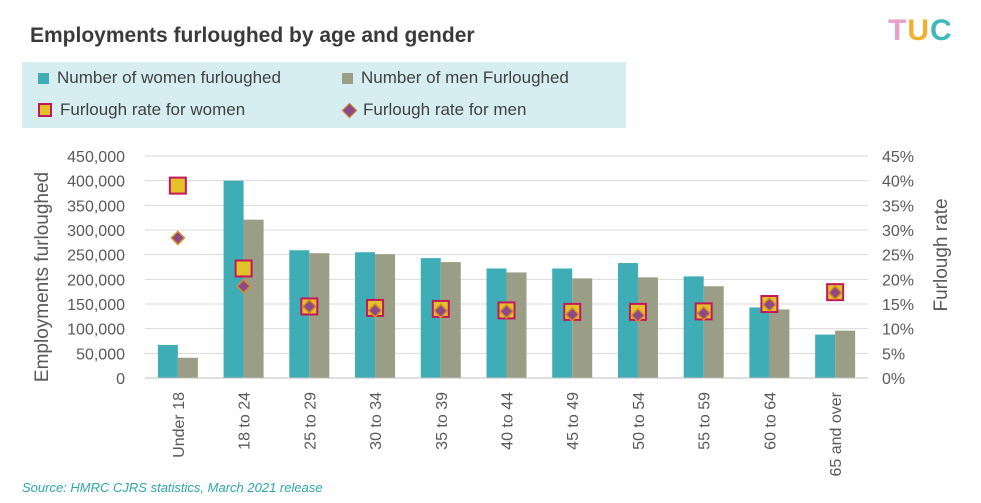 The width and height of the screenshot is (981, 503). I want to click on y-tick-label: 100,000, so click(96, 330).